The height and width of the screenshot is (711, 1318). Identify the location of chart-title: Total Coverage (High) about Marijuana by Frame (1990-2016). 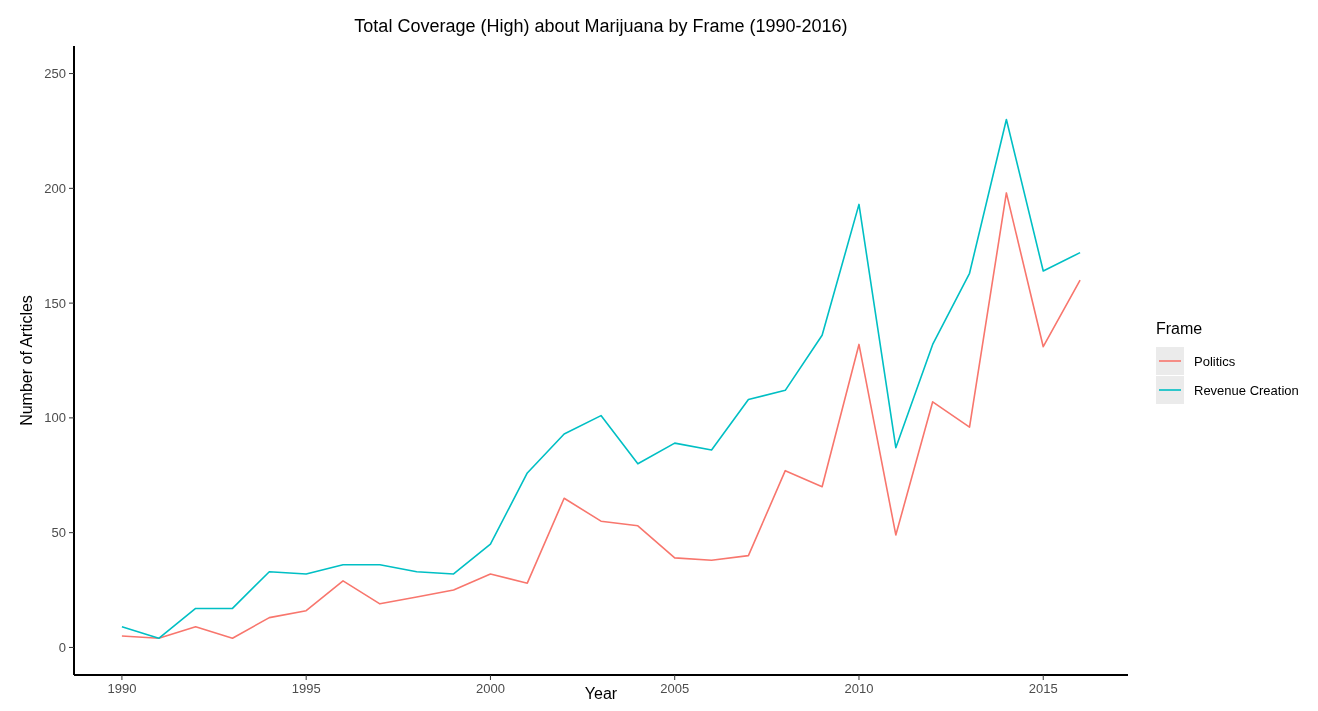
(601, 26).